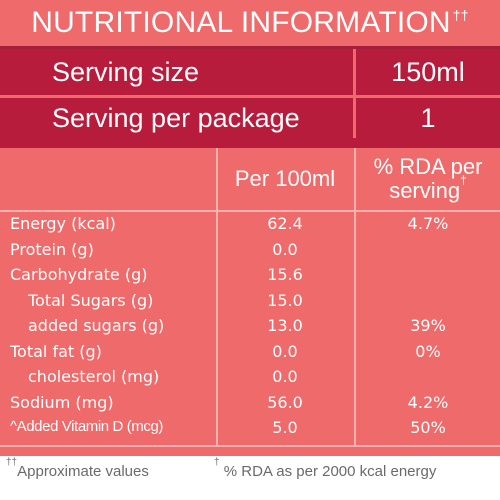 The height and width of the screenshot is (500, 500). What do you see at coordinates (250, 225) in the screenshot?
I see `table-row: Energy (kcal) 62.4 4.7%` at bounding box center [250, 225].